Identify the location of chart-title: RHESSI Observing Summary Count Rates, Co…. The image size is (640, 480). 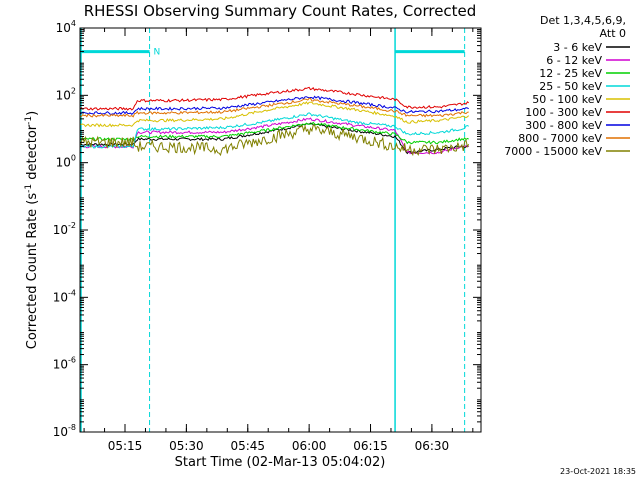
(280, 11).